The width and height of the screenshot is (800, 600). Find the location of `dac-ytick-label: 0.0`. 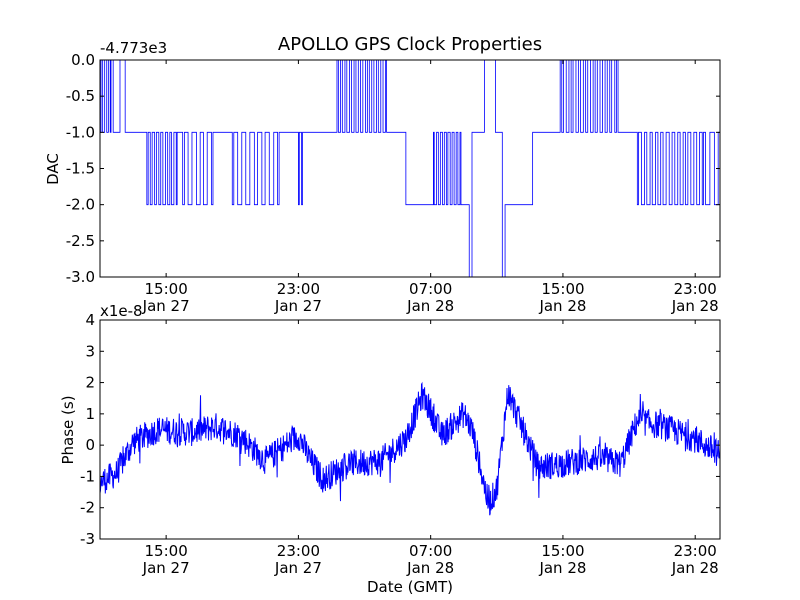

dac-ytick-label: 0.0 is located at coordinates (83, 60).